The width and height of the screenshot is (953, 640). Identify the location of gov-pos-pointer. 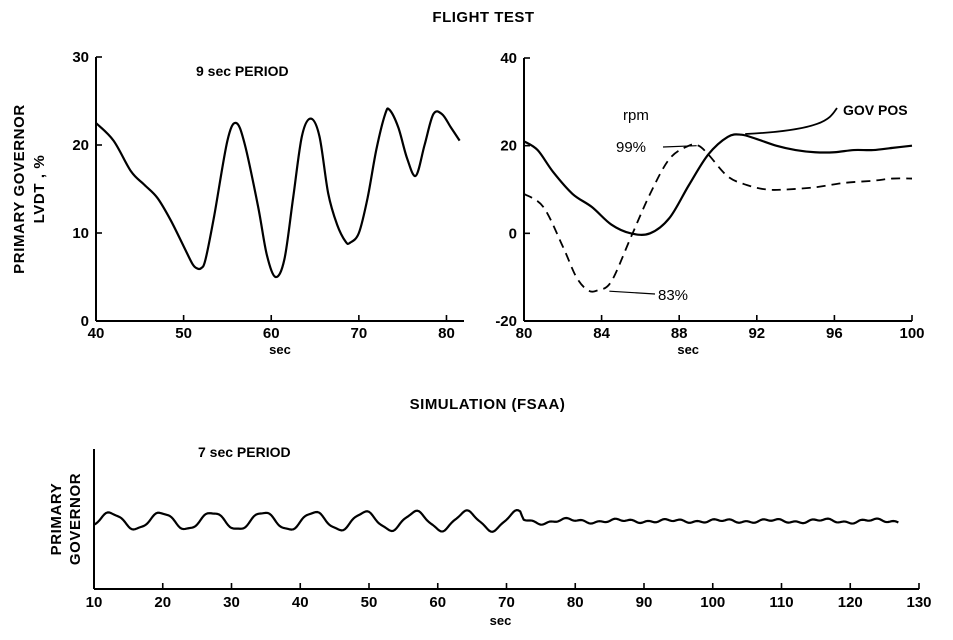
(791, 121).